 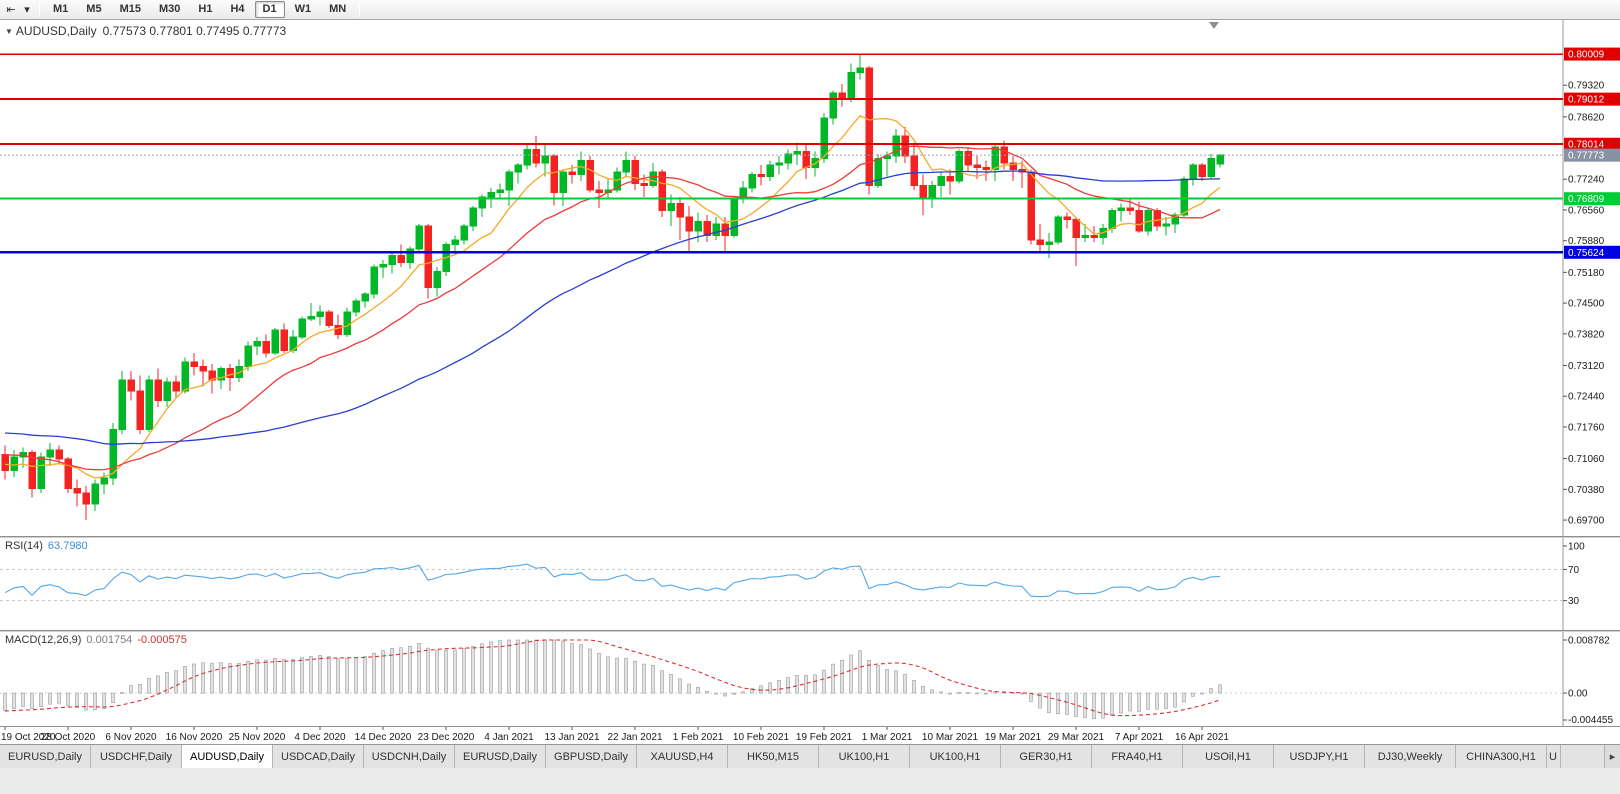 What do you see at coordinates (1586, 427) in the screenshot?
I see `svg-text: 0.71760` at bounding box center [1586, 427].